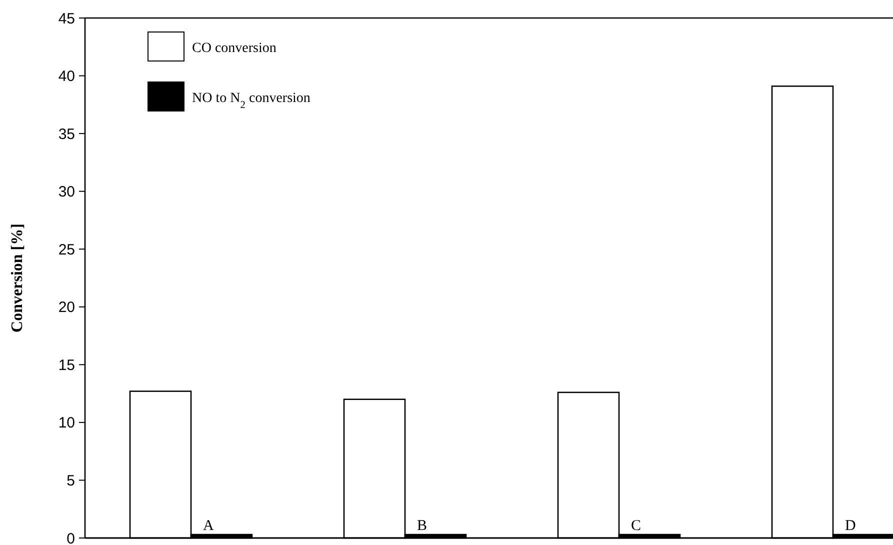 This screenshot has height=545, width=893. What do you see at coordinates (70, 537) in the screenshot?
I see `y-tick-label: 0` at bounding box center [70, 537].